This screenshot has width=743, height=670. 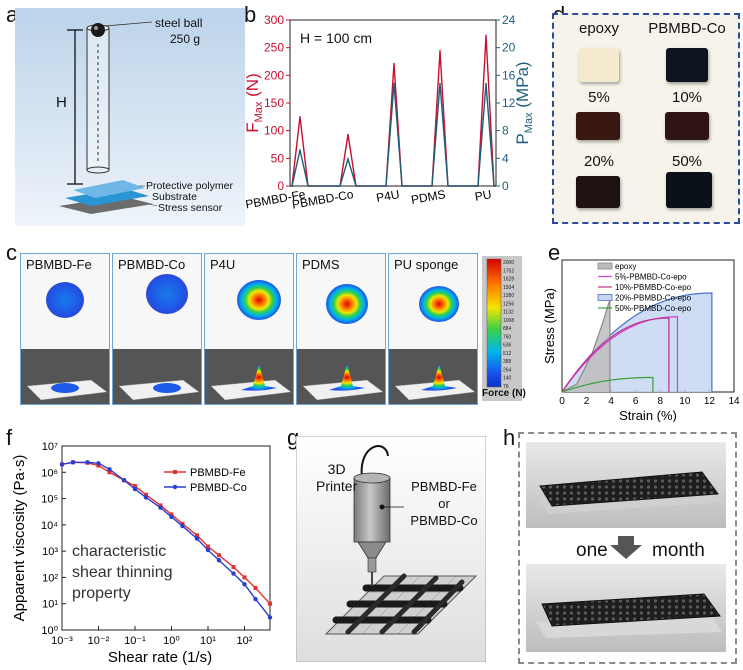 What do you see at coordinates (687, 161) in the screenshot?
I see `sample-label-50pct: 50%` at bounding box center [687, 161].